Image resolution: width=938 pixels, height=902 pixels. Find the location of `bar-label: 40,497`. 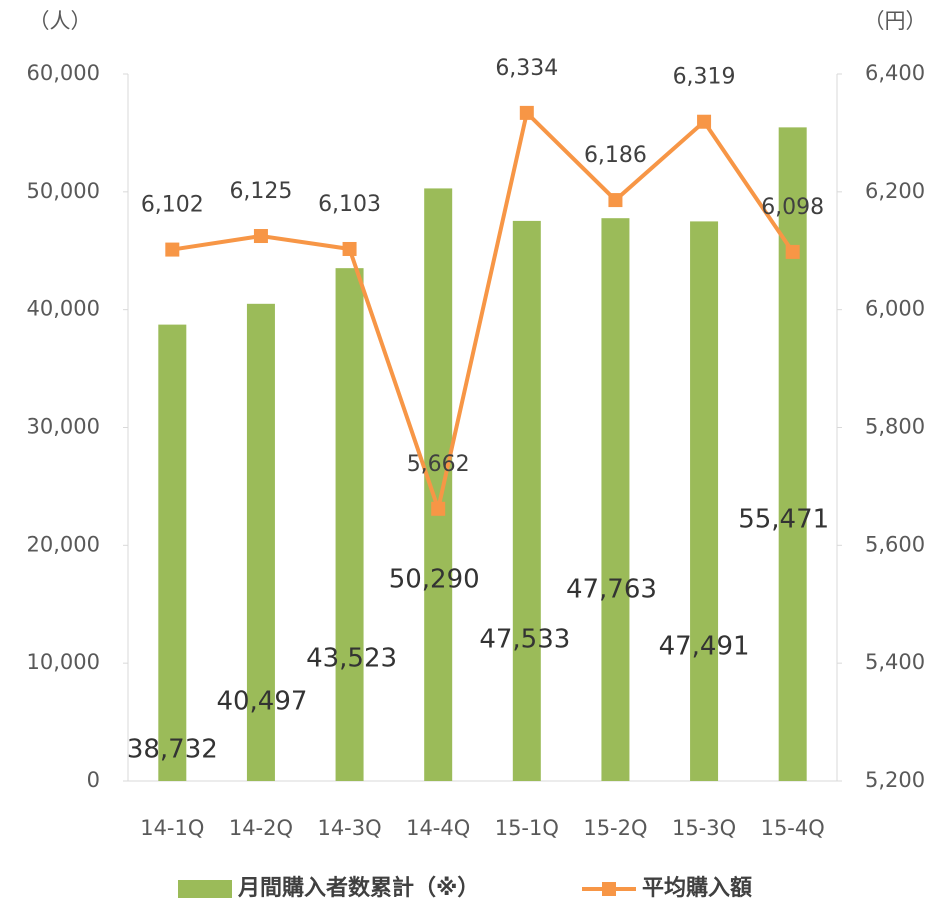

bar-label: 40,497 is located at coordinates (261, 702).